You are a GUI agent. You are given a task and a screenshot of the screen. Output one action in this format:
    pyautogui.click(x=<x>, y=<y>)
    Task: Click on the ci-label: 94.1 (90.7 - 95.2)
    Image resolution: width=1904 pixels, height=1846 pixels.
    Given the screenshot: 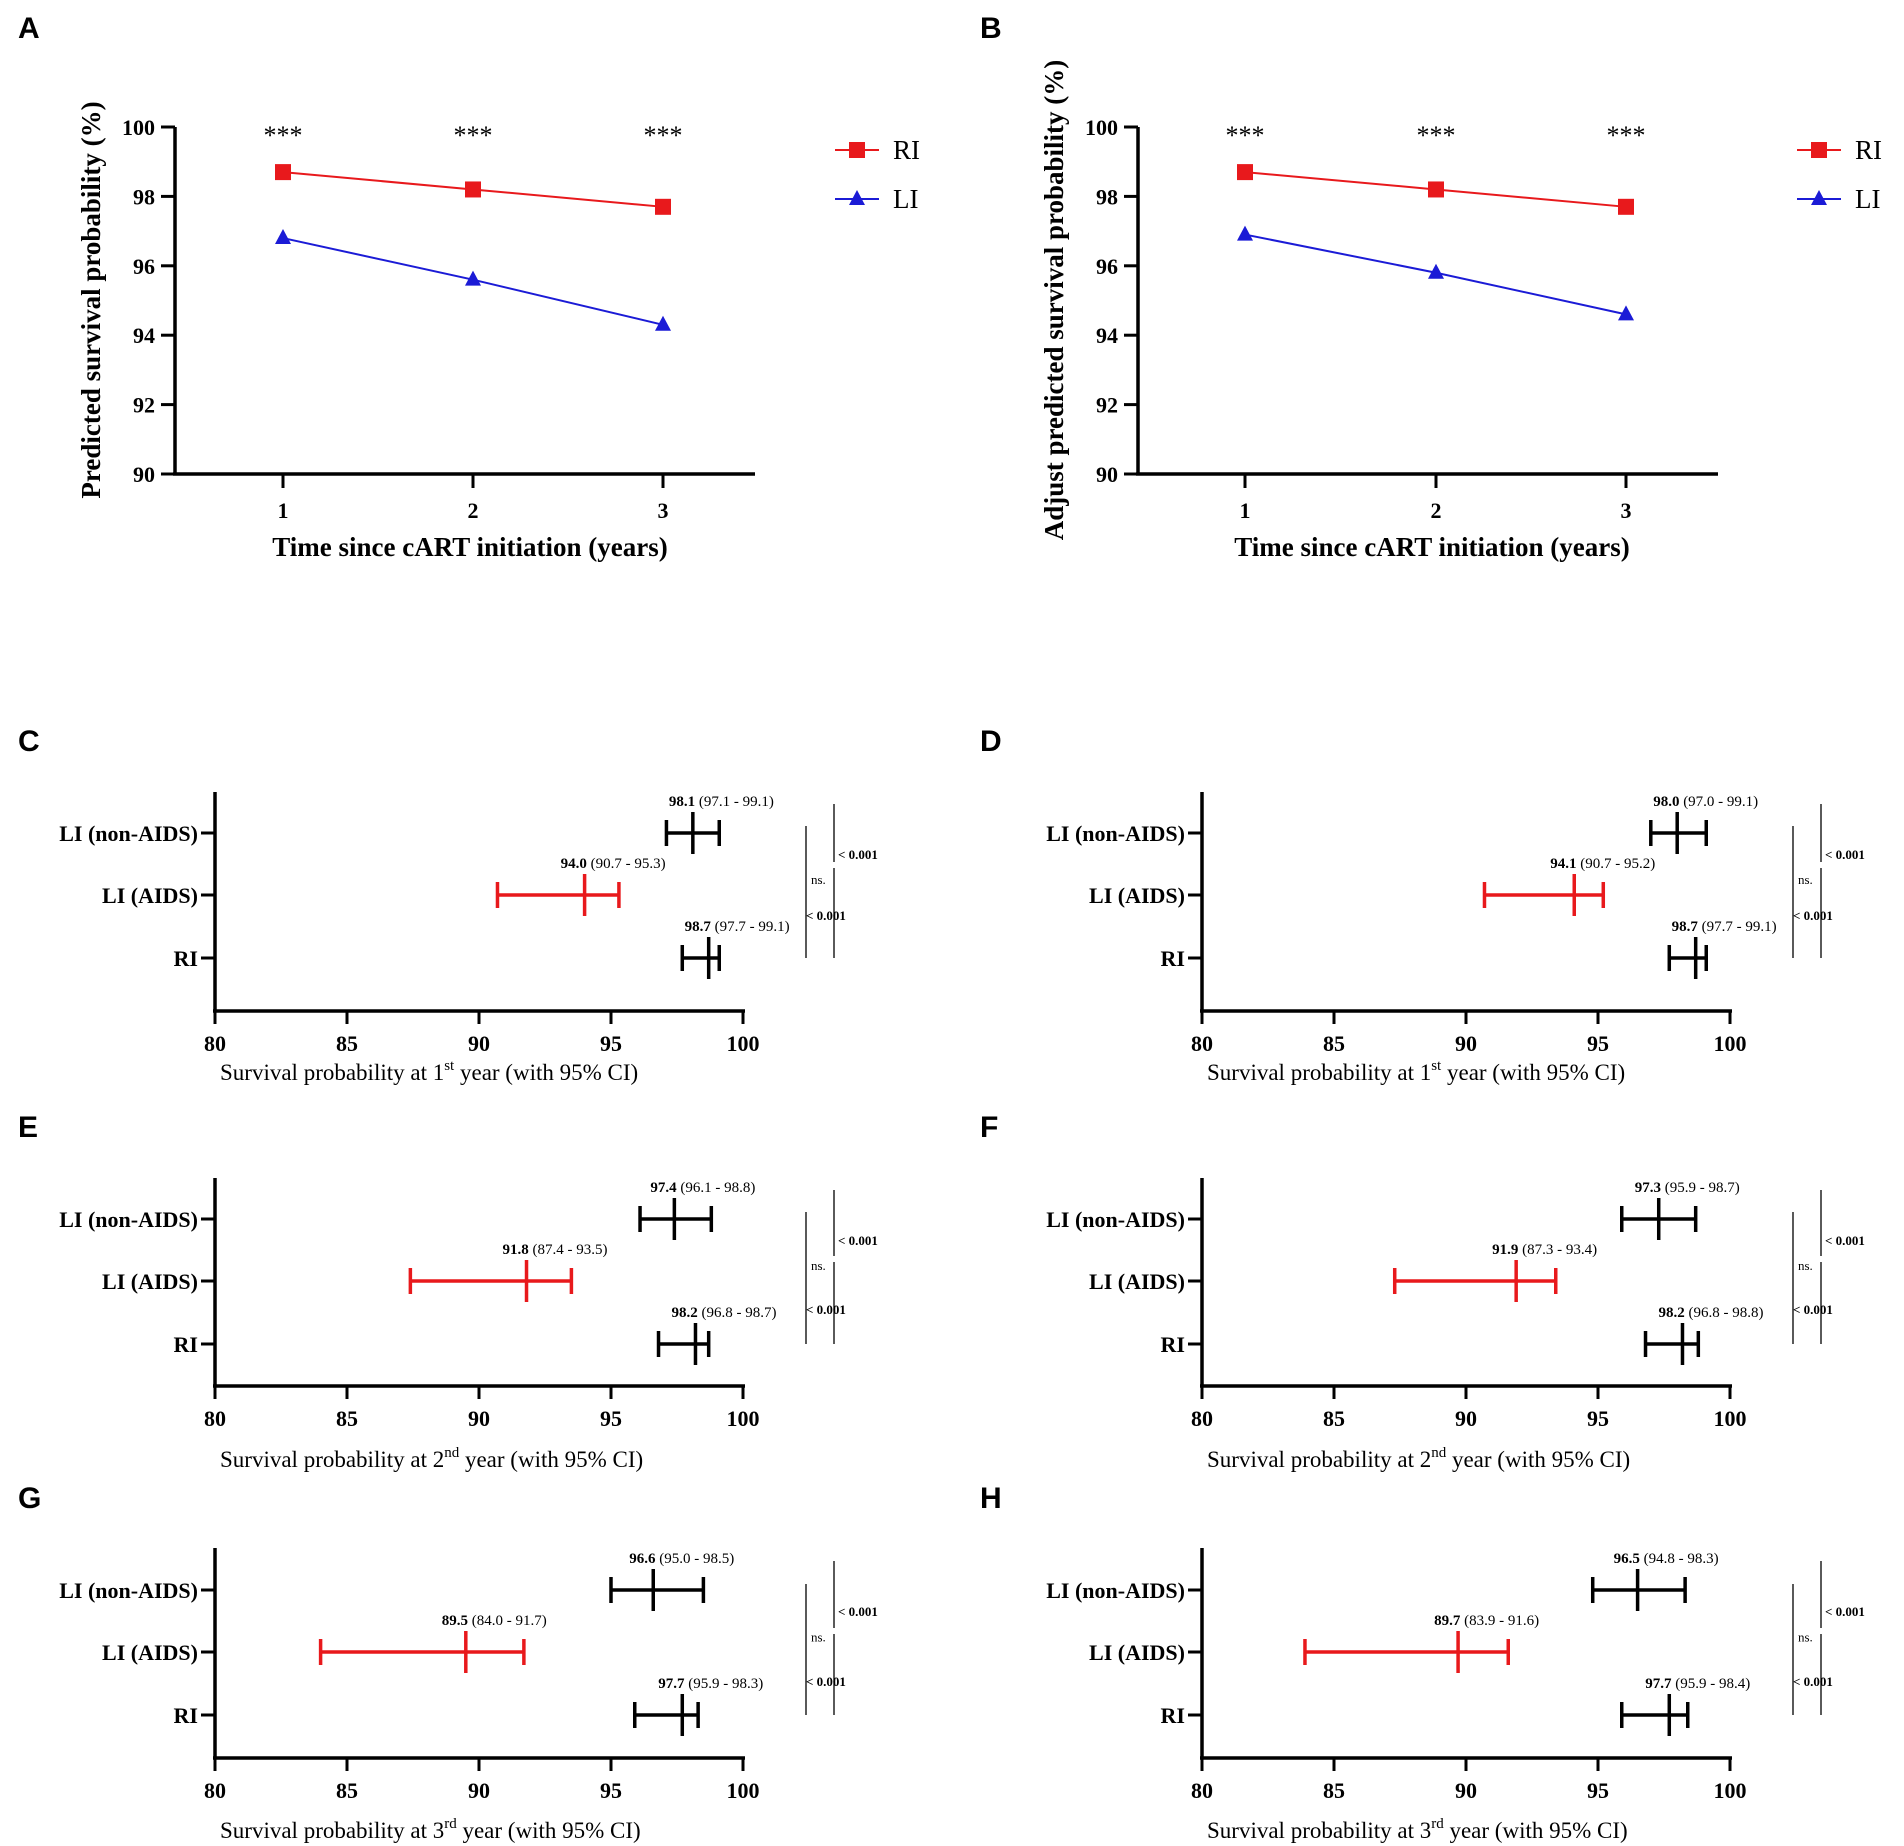 What is the action you would take?
    pyautogui.click(x=1602, y=864)
    